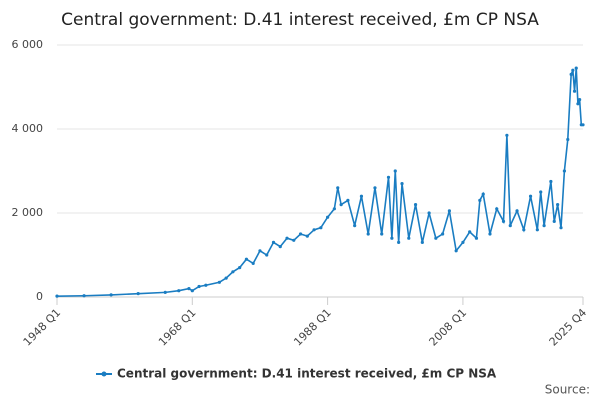 The width and height of the screenshot is (600, 400). Describe the element at coordinates (567, 390) in the screenshot. I see `source: Source:` at that location.